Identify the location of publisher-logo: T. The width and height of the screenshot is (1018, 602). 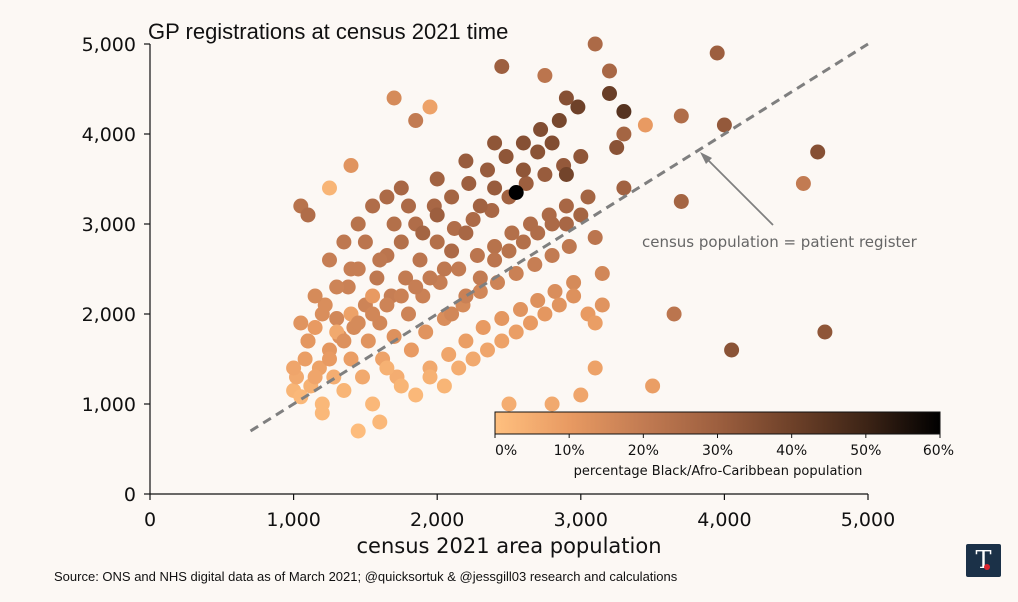
(983, 560).